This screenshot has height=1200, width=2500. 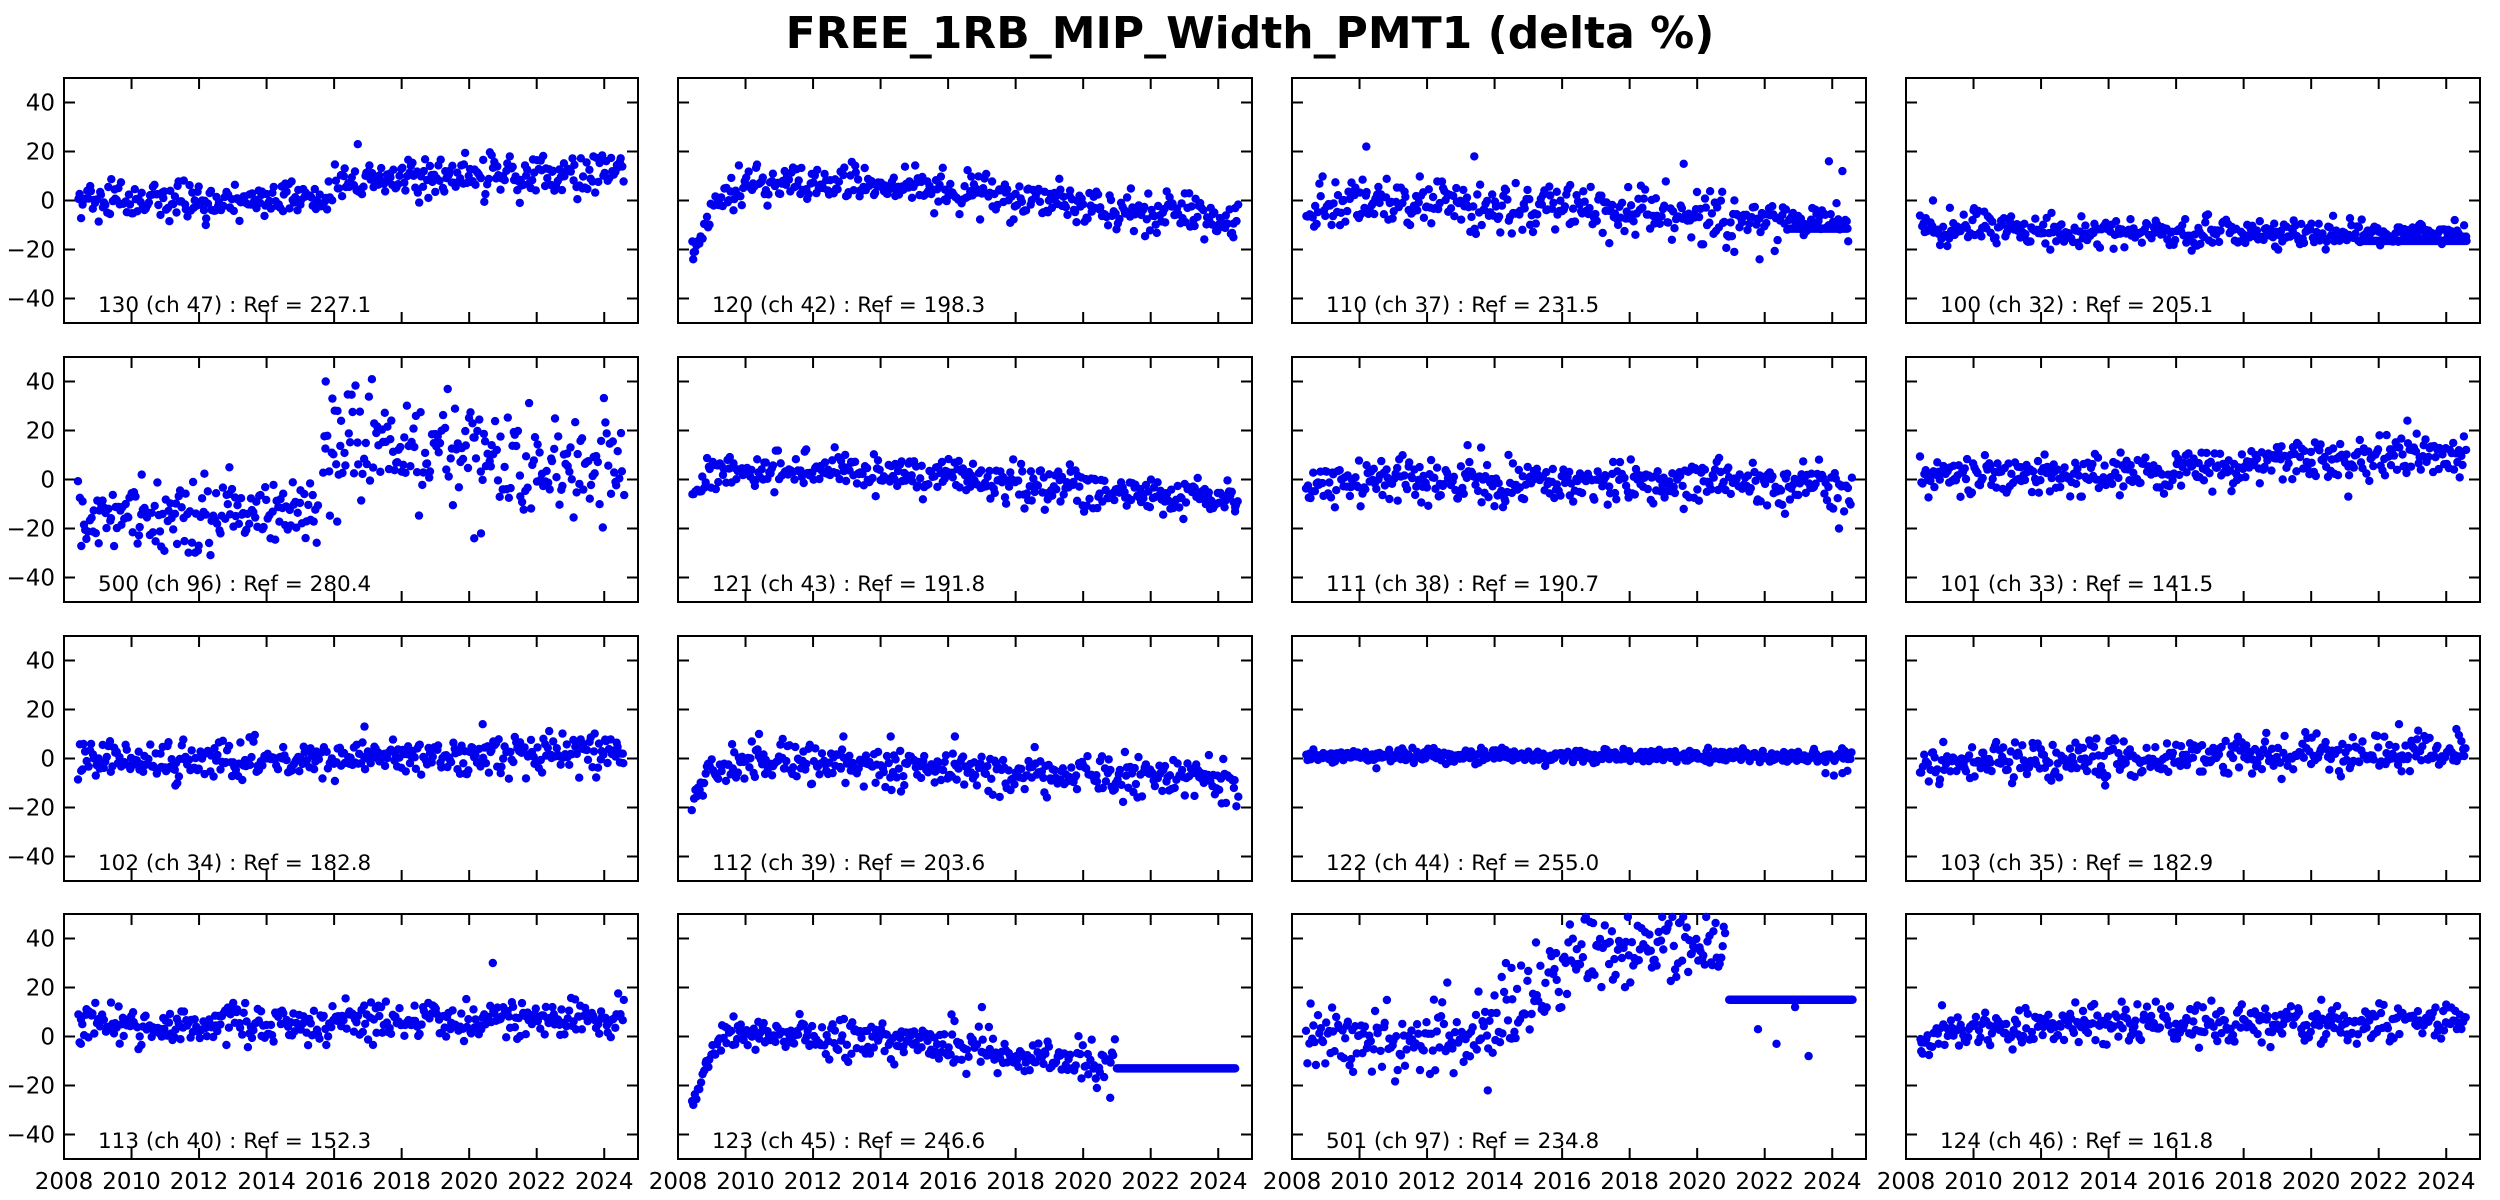 What do you see at coordinates (965, 200) in the screenshot?
I see `panel-120-ch-42: 120 (ch 42) : Ref = 198.3` at bounding box center [965, 200].